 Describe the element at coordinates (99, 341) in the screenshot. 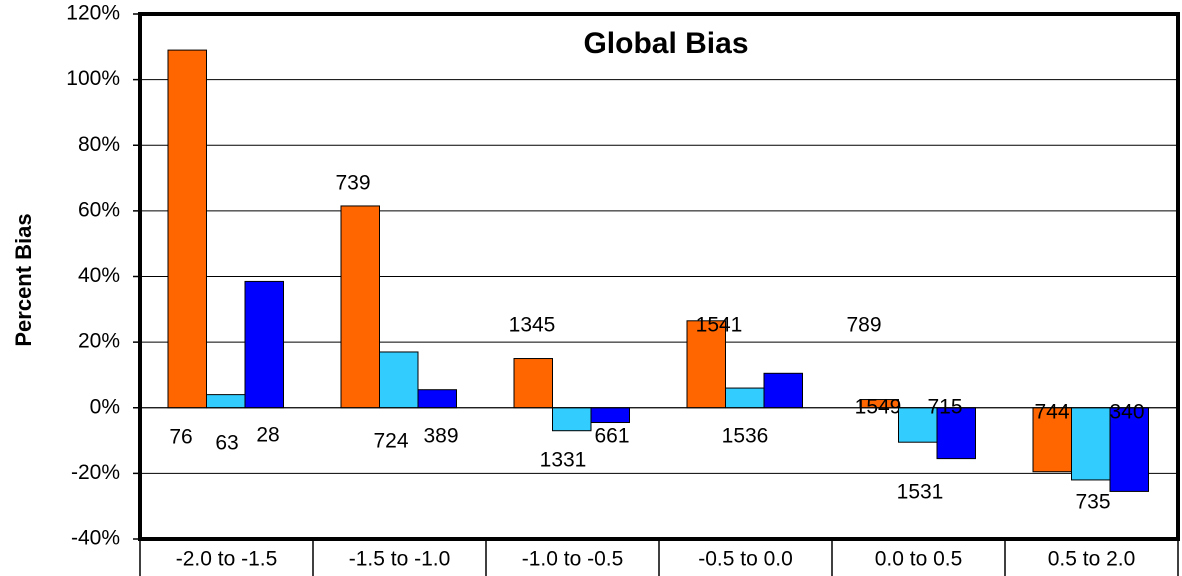

I see `y-tick-label: 20%` at that location.